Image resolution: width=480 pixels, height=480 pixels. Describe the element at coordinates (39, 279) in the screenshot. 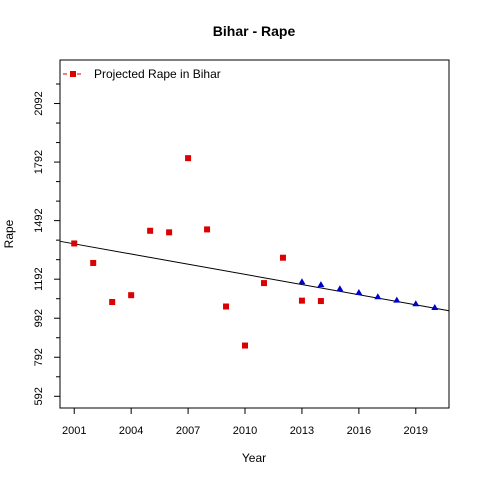

I see `y-tick-label: 1192` at that location.